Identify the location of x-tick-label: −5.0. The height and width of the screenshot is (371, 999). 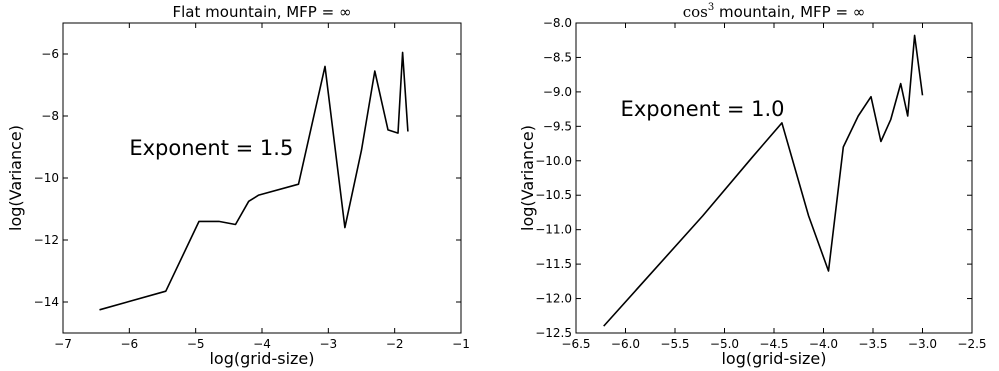
(724, 344).